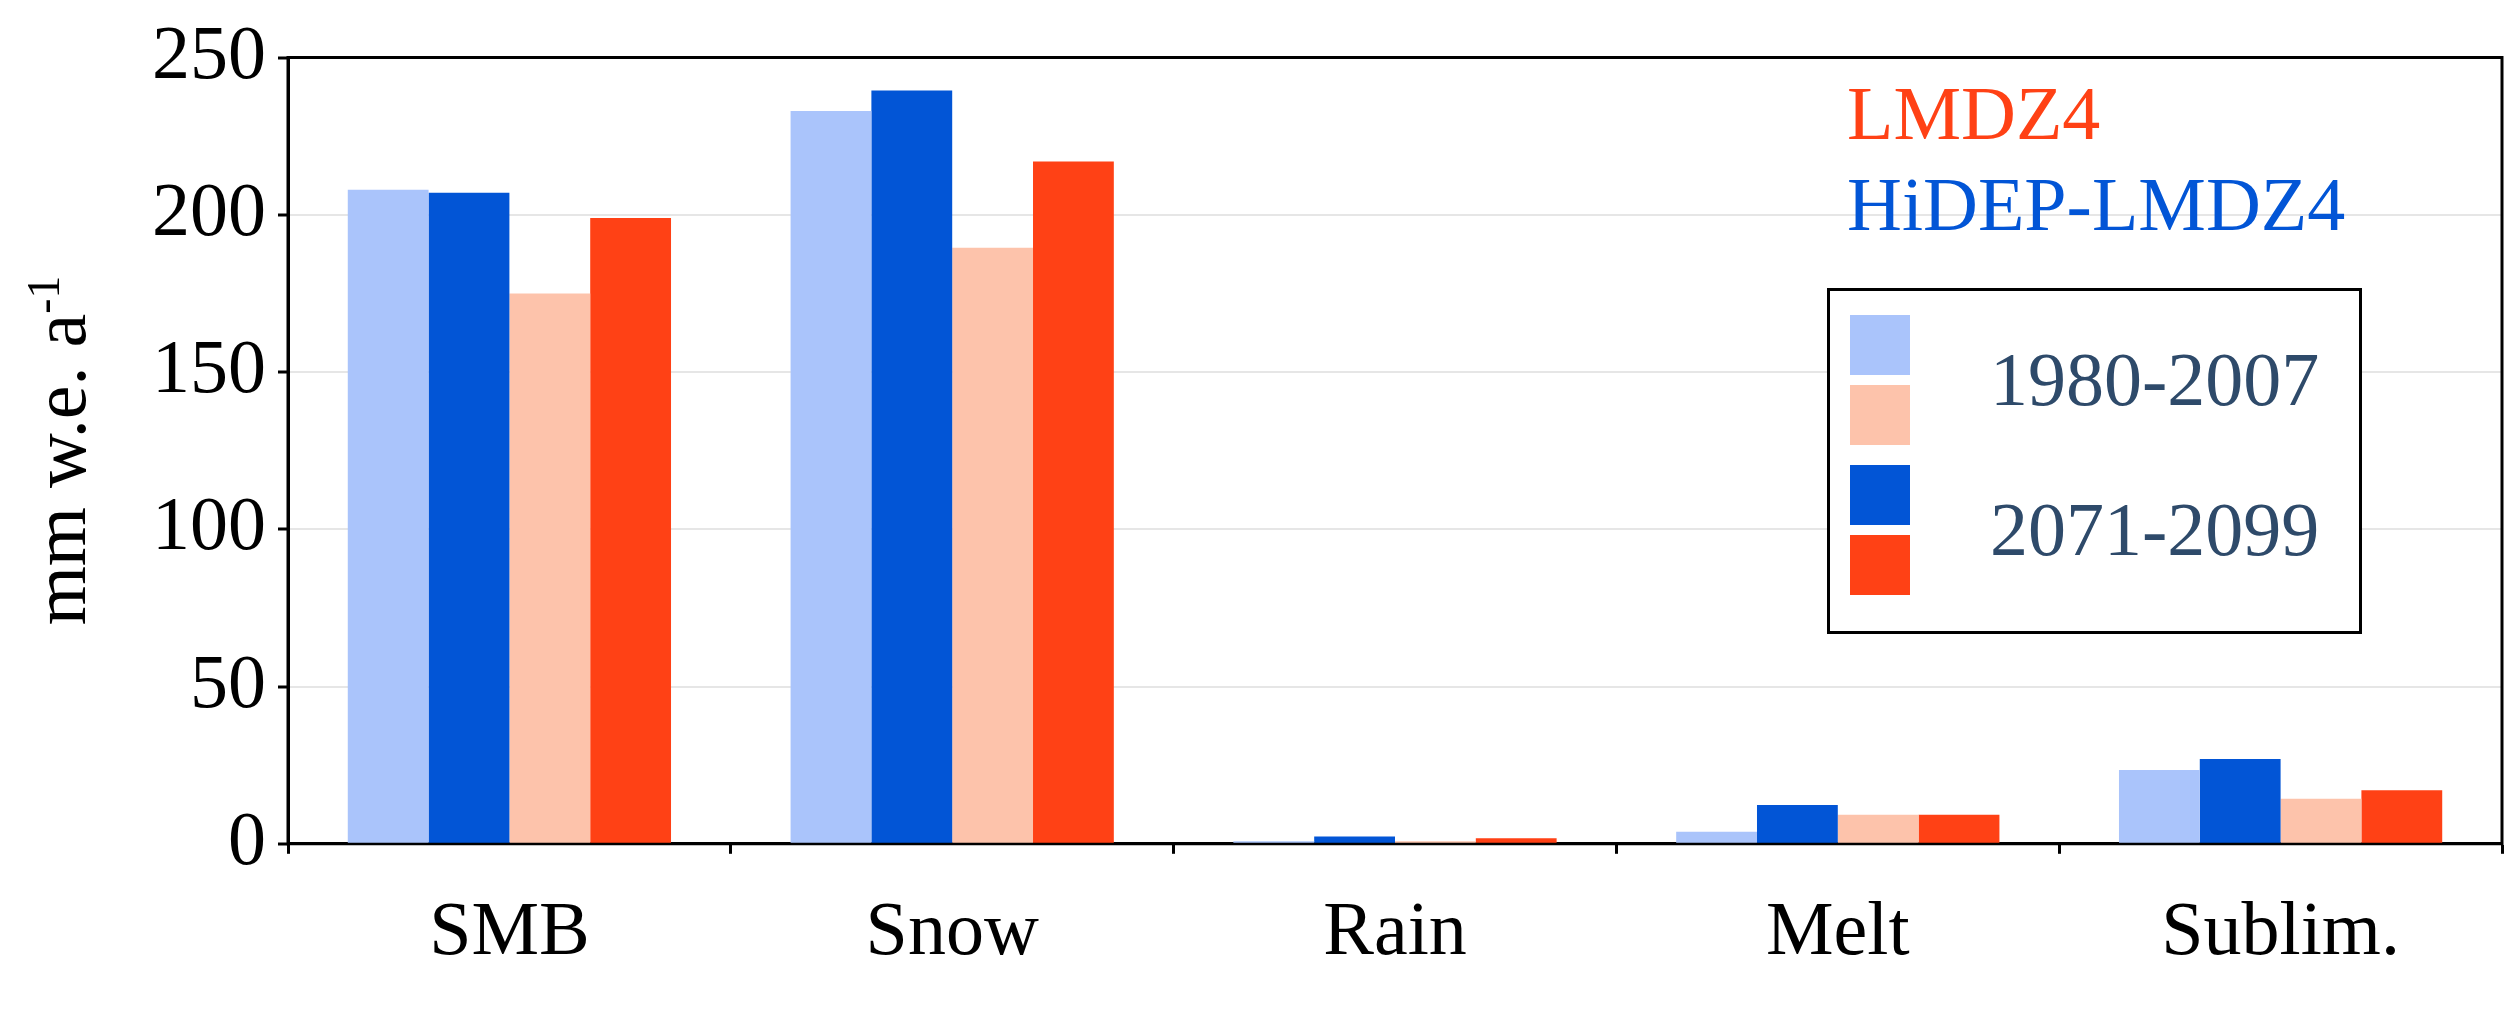 The image size is (2517, 1035). I want to click on x-tick-label: Sublim., so click(2280, 928).